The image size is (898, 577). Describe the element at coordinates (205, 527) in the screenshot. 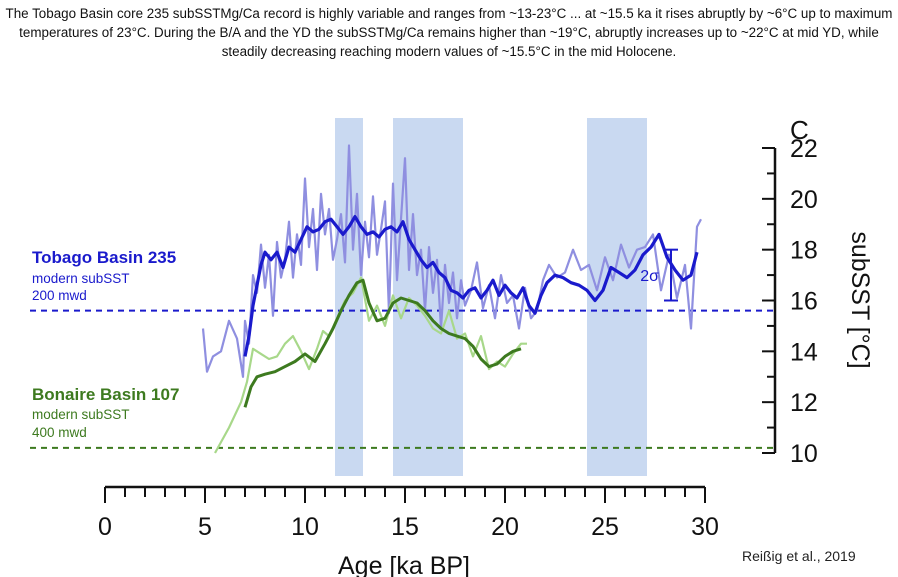

I see `x-tick-label: 5` at that location.